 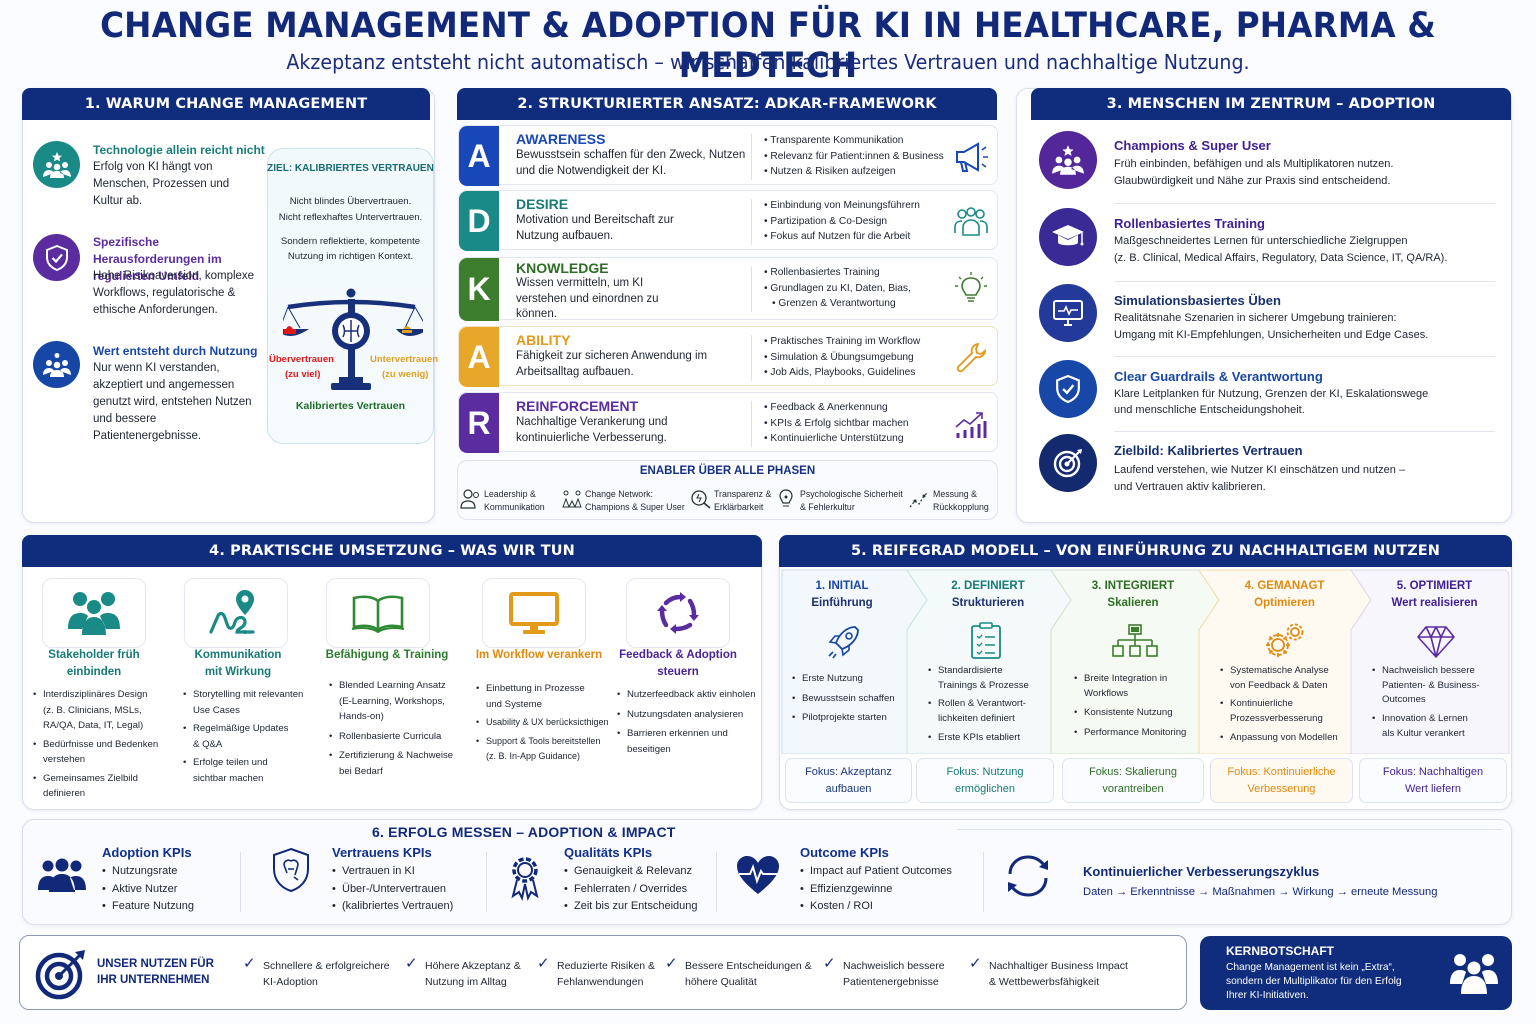 I want to click on adkar-title: KNOWLEDGE, so click(x=562, y=268).